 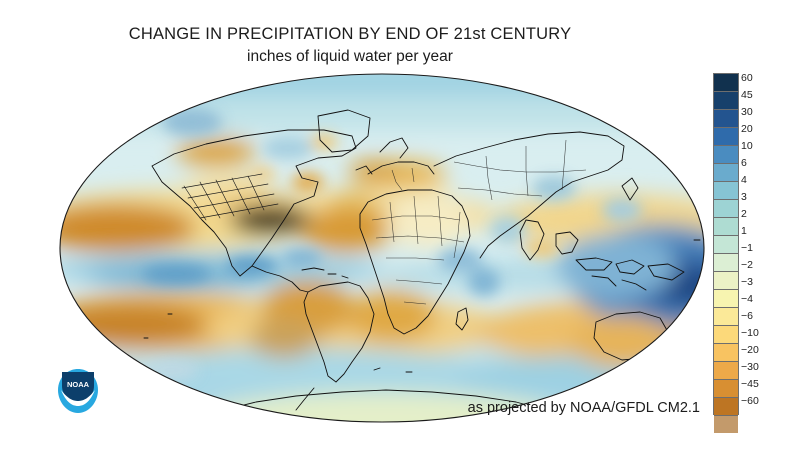 What do you see at coordinates (750, 384) in the screenshot?
I see `colorbar-tick-18: −45` at bounding box center [750, 384].